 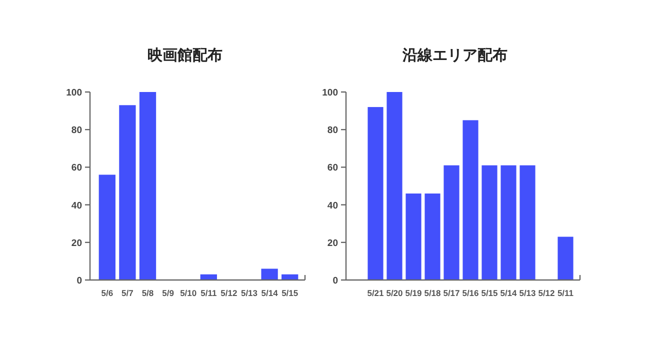 What do you see at coordinates (395, 293) in the screenshot?
I see `x-tick-label: 5/20` at bounding box center [395, 293].